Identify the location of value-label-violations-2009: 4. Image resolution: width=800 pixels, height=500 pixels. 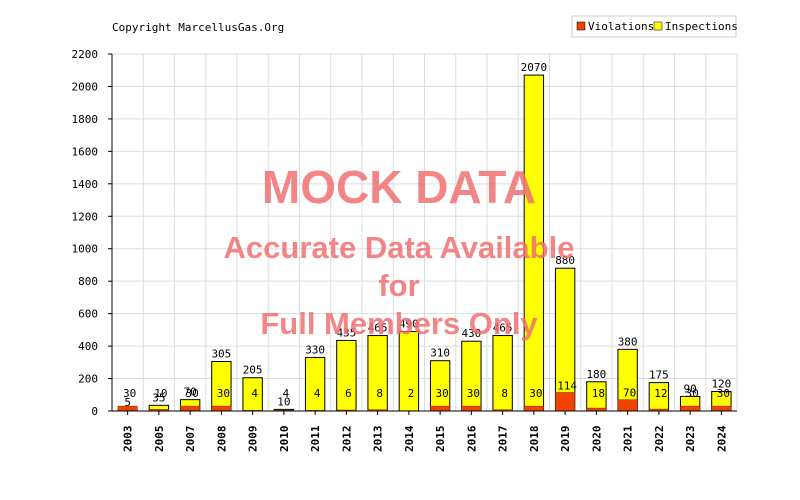
(254, 393).